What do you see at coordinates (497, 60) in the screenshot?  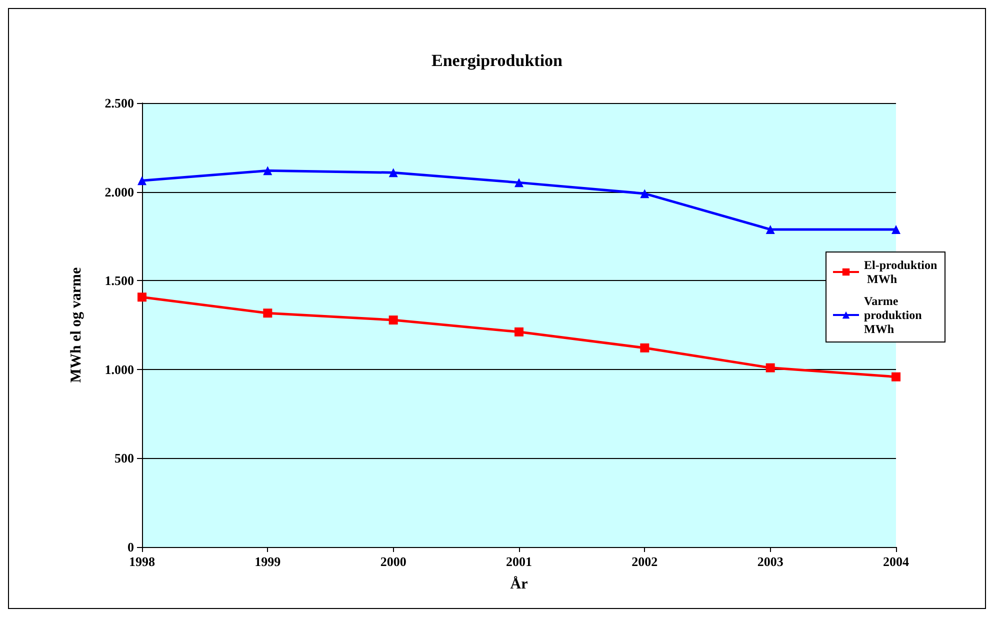 I see `chart-title: Energiproduktion` at bounding box center [497, 60].